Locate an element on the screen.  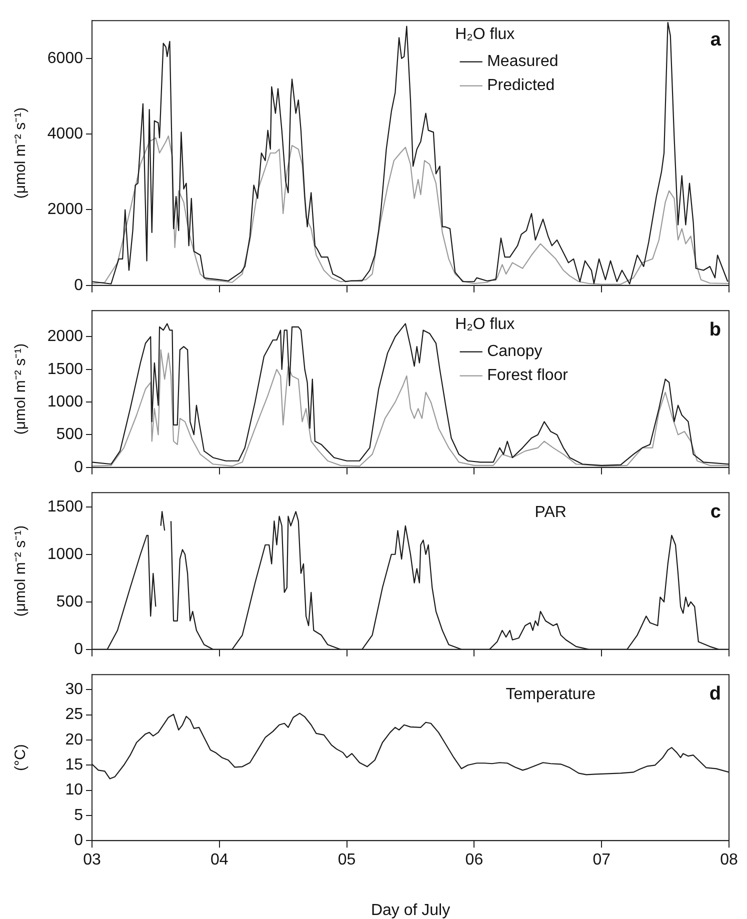
legend-label: Predicted is located at coordinates (521, 85).